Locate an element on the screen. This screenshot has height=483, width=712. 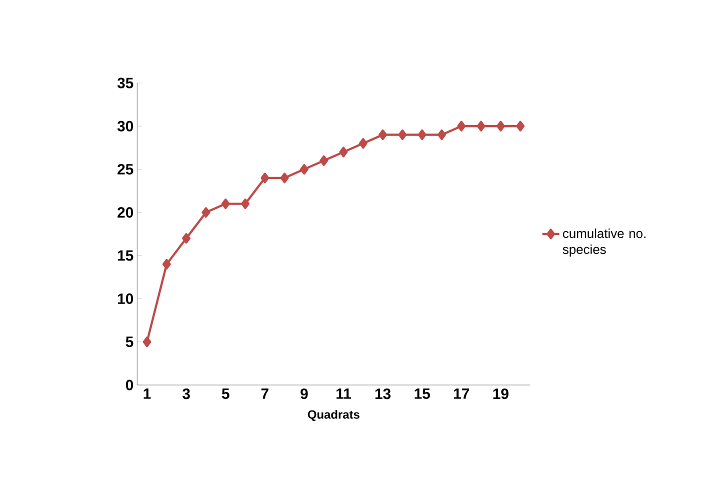
x-tick-label: 15 is located at coordinates (422, 393).